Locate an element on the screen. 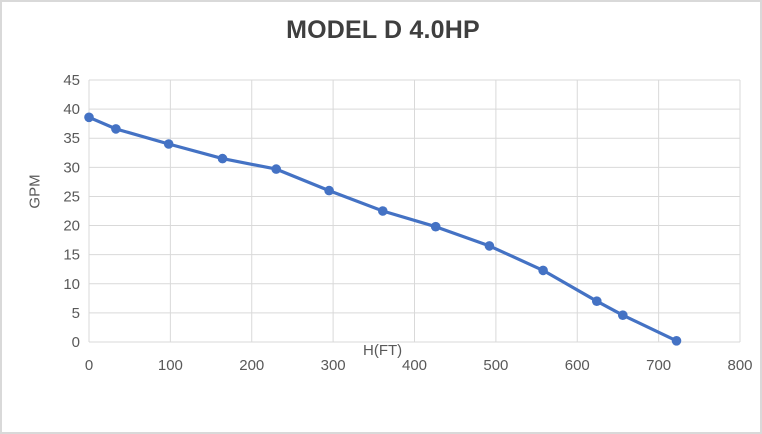 The width and height of the screenshot is (762, 434). x-tick-label: 300 is located at coordinates (333, 365).